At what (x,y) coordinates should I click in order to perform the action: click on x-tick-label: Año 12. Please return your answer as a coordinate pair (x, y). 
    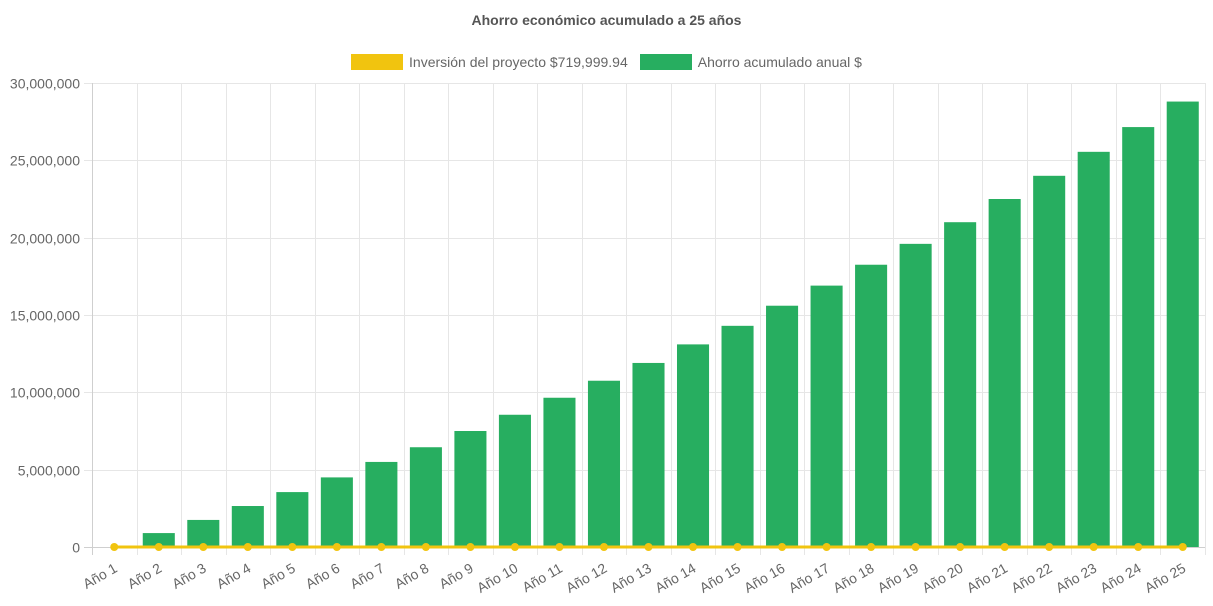
    Looking at the image, I should click on (586, 578).